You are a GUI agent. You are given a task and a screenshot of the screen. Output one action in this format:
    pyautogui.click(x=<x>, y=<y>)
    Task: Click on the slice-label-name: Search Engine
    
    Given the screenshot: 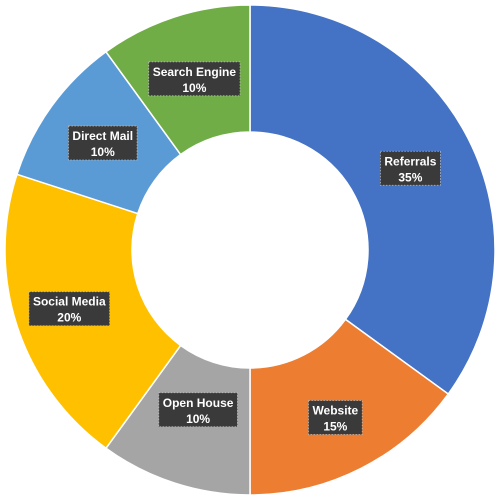 What is the action you would take?
    pyautogui.click(x=195, y=72)
    